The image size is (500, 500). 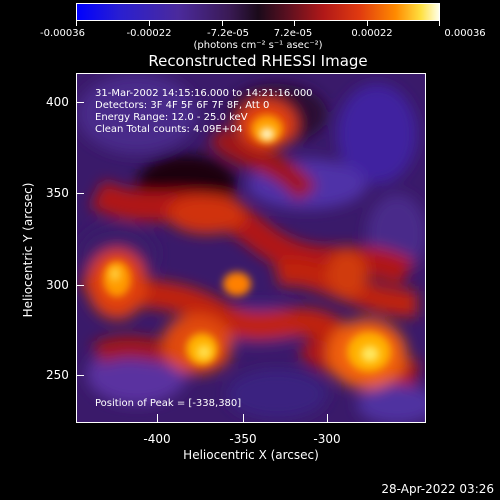 What do you see at coordinates (258, 45) in the screenshot?
I see `colorbar-units: (photons cm⁻² s⁻¹ asec⁻²)` at bounding box center [258, 45].